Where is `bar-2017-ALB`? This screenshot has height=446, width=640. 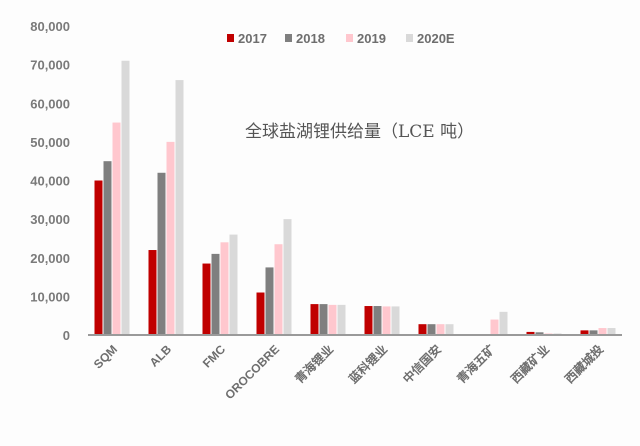
bar-2017-ALB is located at coordinates (152, 292).